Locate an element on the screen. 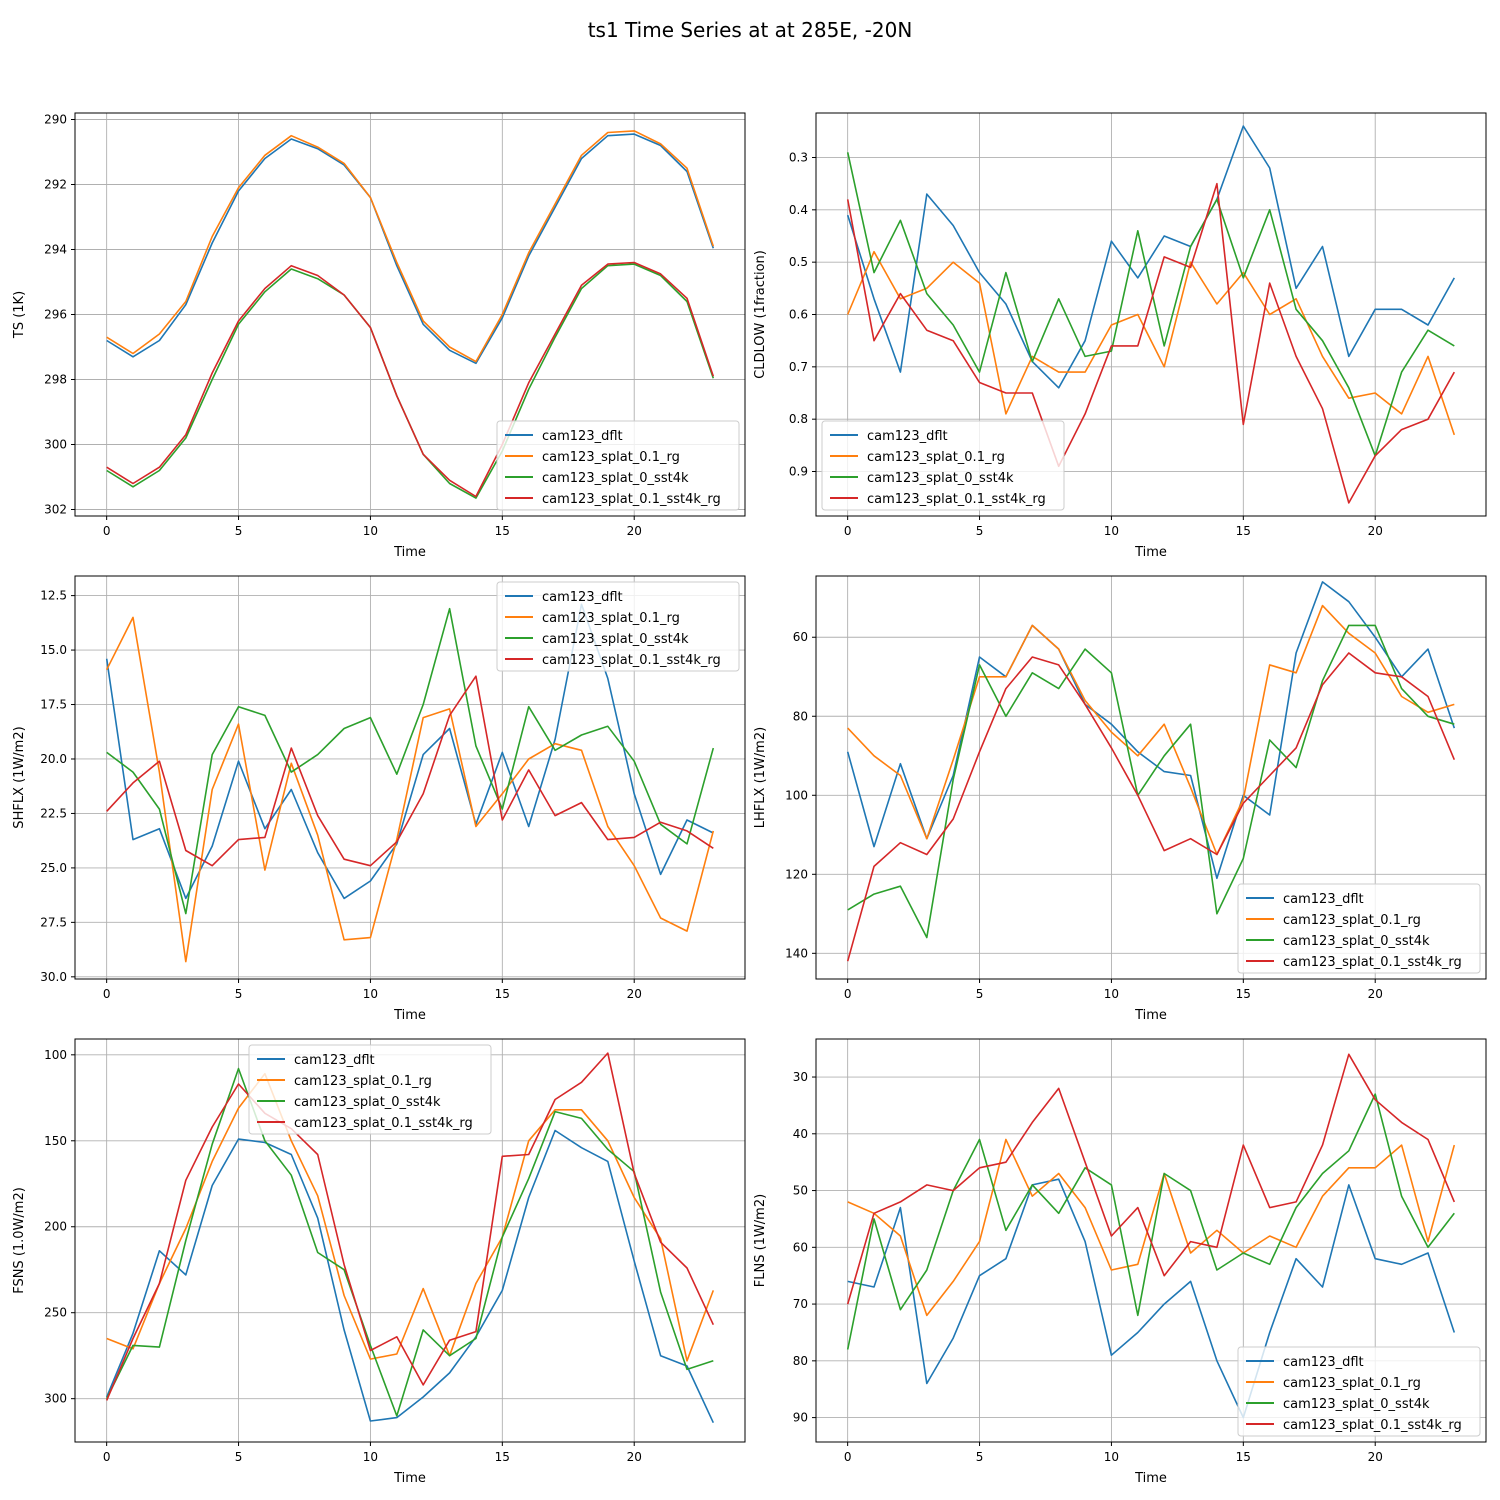 This screenshot has width=1500, height=1500. y-tick-label: 60 is located at coordinates (800, 1247).